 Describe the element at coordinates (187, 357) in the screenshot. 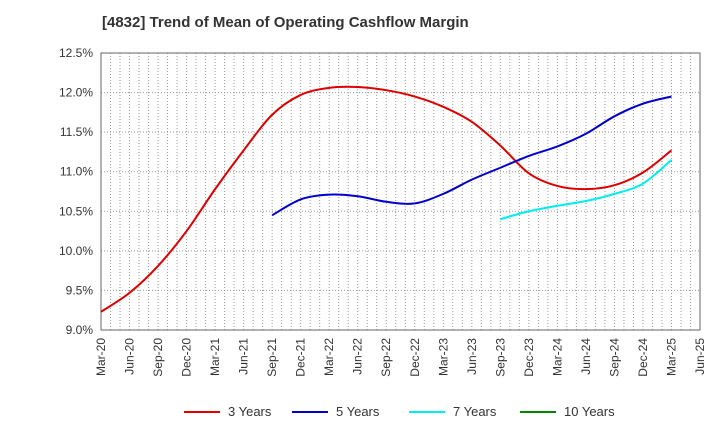

I see `x-tick-label: Dec-20` at that location.